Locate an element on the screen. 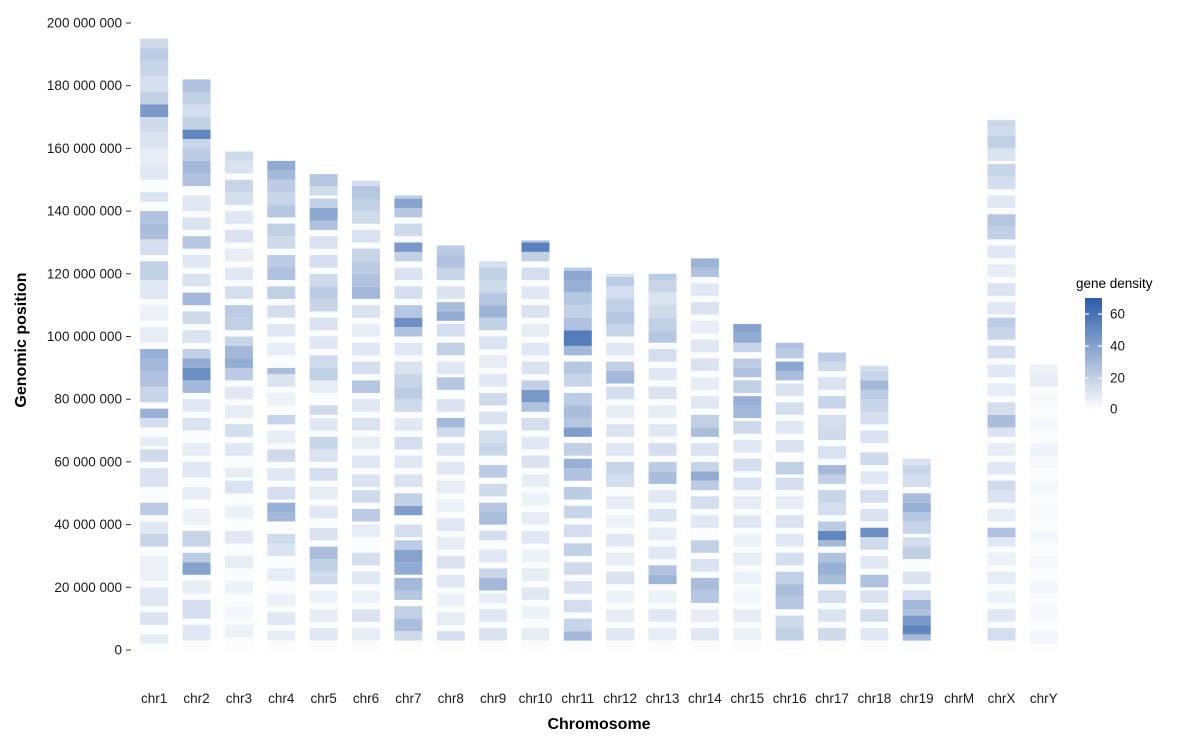 This screenshot has width=1200, height=741. x-tick-label: chr4 is located at coordinates (281, 698).